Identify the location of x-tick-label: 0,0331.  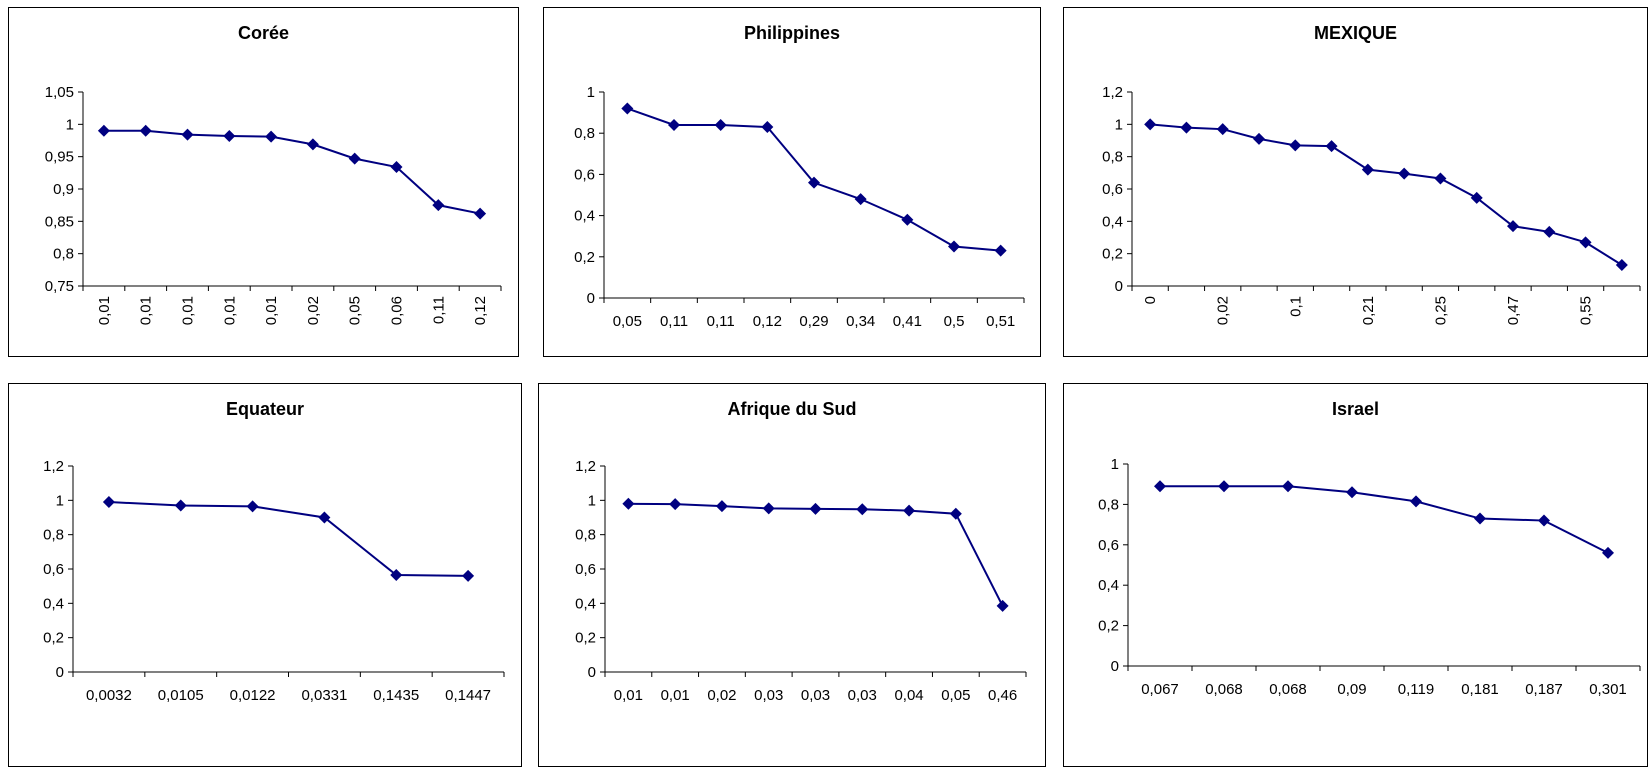
(324, 695).